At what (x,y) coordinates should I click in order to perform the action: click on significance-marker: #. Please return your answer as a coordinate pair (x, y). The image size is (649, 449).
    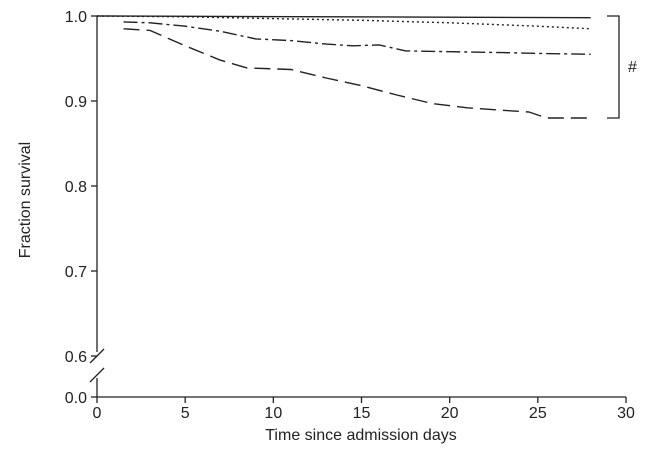
    Looking at the image, I should click on (632, 67).